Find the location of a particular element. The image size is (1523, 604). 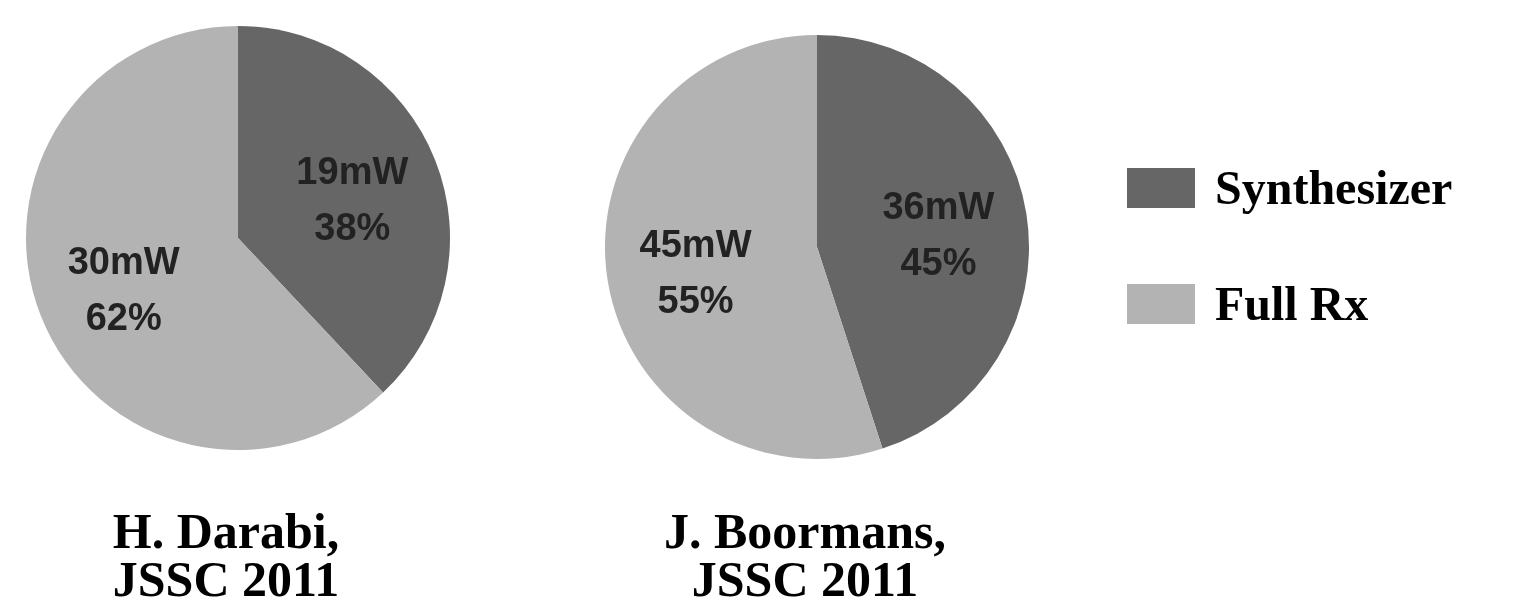

data-label: 19mW 38% is located at coordinates (352, 198).